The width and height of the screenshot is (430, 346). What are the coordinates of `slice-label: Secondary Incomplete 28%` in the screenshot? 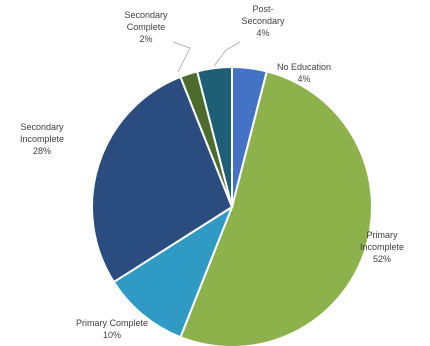 It's located at (42, 139).